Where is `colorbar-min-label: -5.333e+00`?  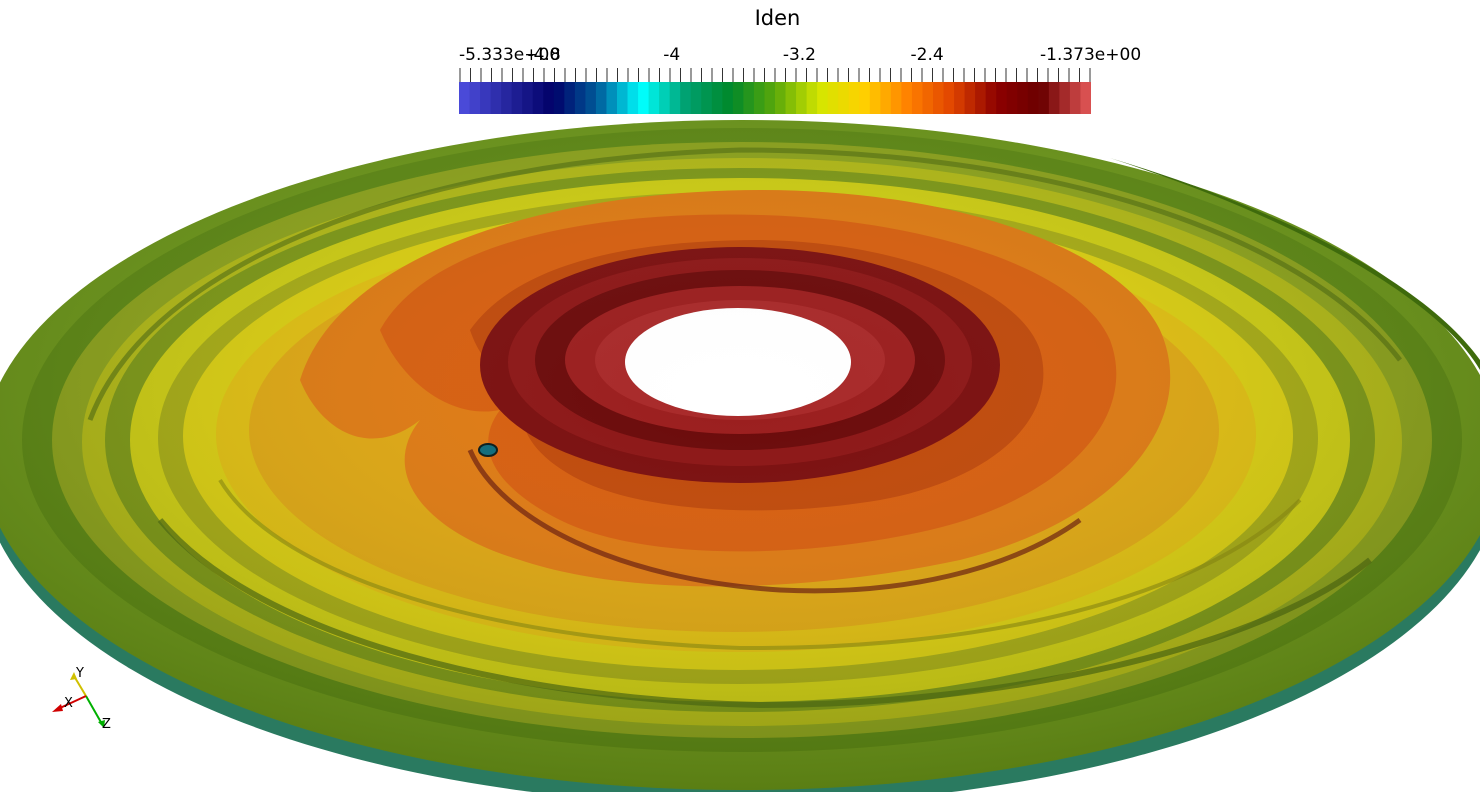 colorbar-min-label: -5.333e+00 is located at coordinates (510, 55).